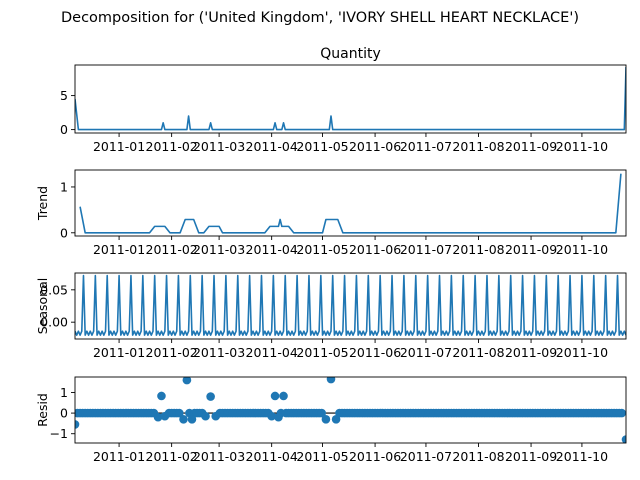 This screenshot has height=480, width=640. I want to click on y-axis-label: Trend, so click(42, 203).